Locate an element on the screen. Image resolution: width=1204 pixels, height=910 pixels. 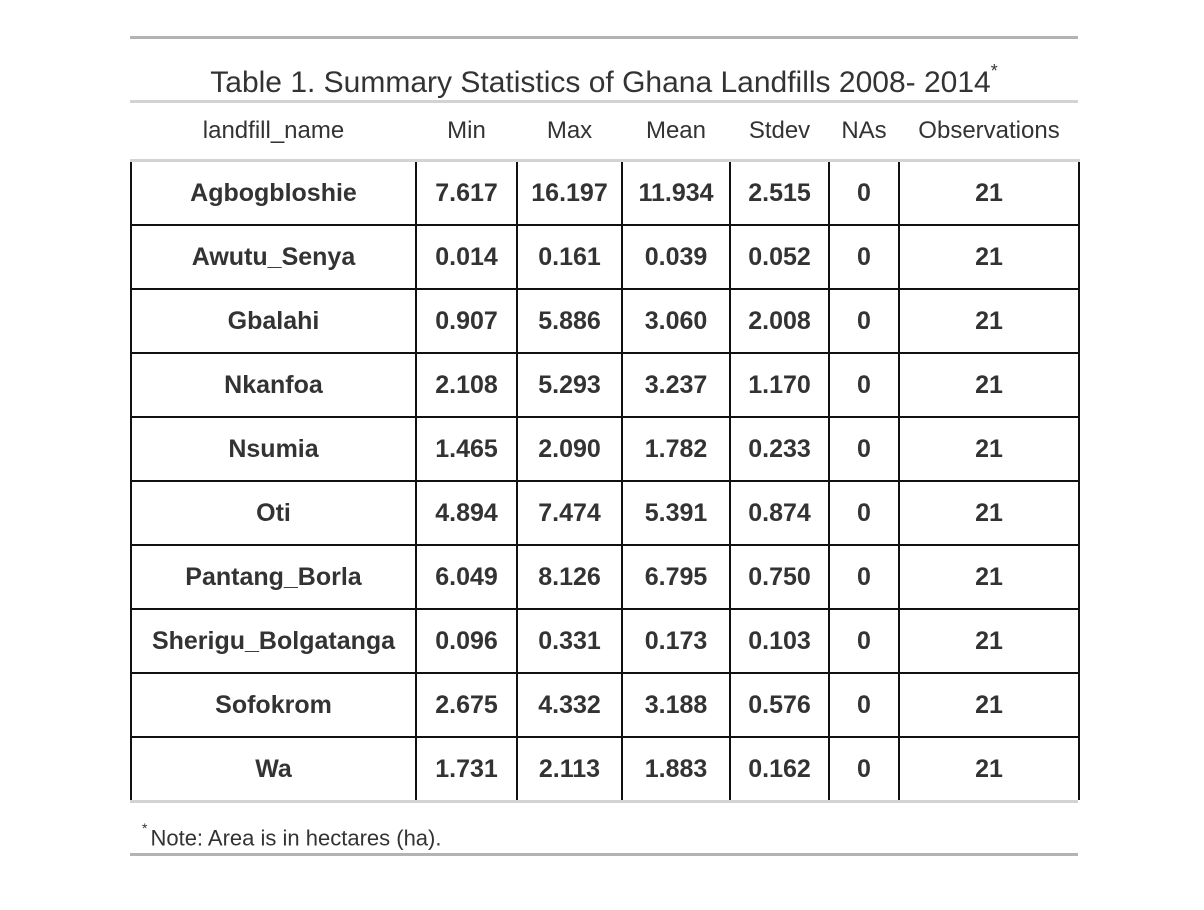
table-row: Pantang_Borla 6.049 8.126 6.795 0.750 0 21 is located at coordinates (605, 577).